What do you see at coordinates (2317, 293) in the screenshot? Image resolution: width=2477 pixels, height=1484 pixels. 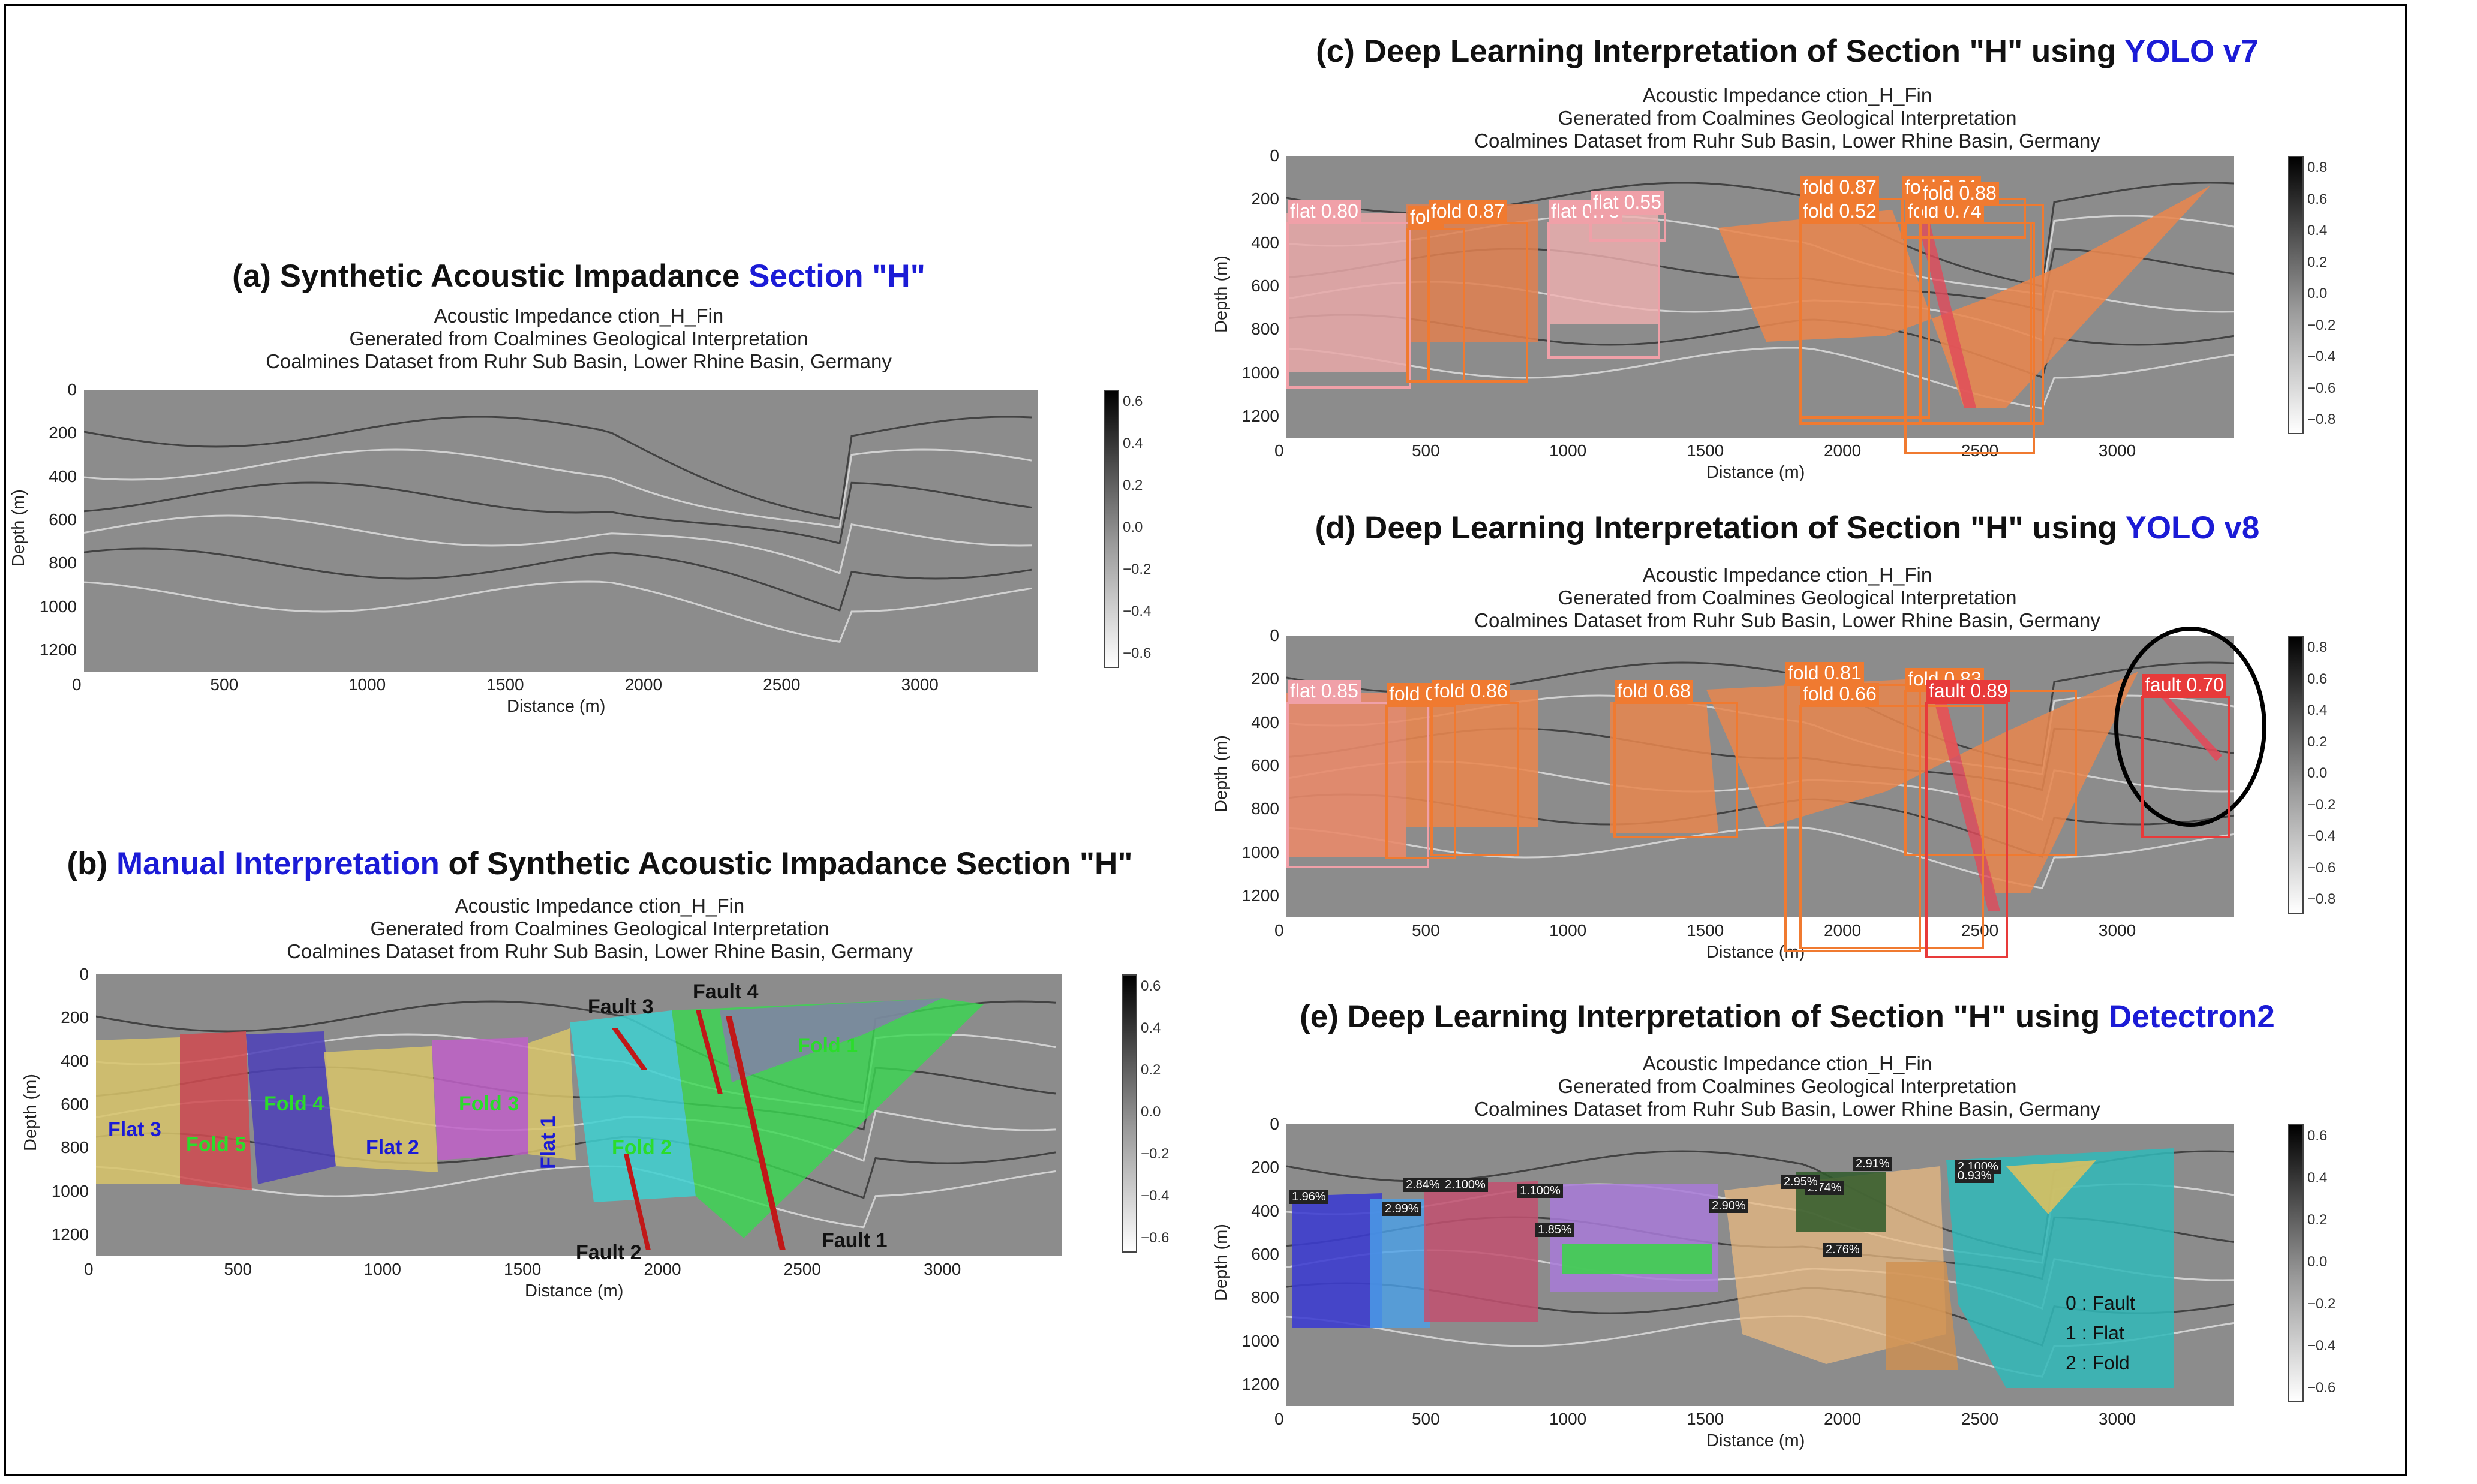 I see `colorbar-tick: 0.0` at bounding box center [2317, 293].